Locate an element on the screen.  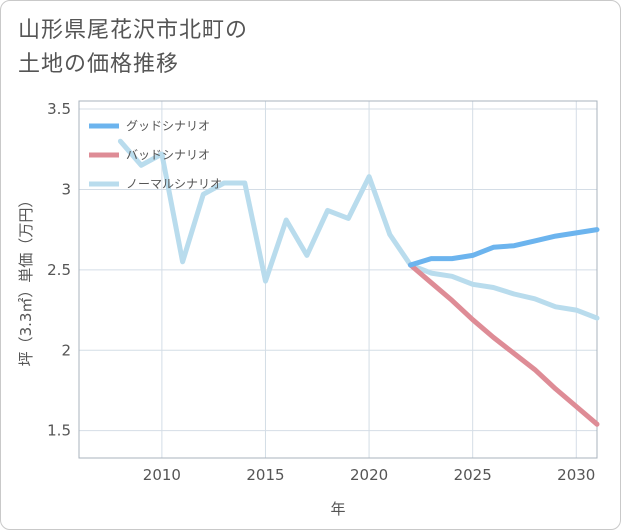
chart-title-line-1: 山形県尾花沢市北町の is located at coordinates (133, 30).